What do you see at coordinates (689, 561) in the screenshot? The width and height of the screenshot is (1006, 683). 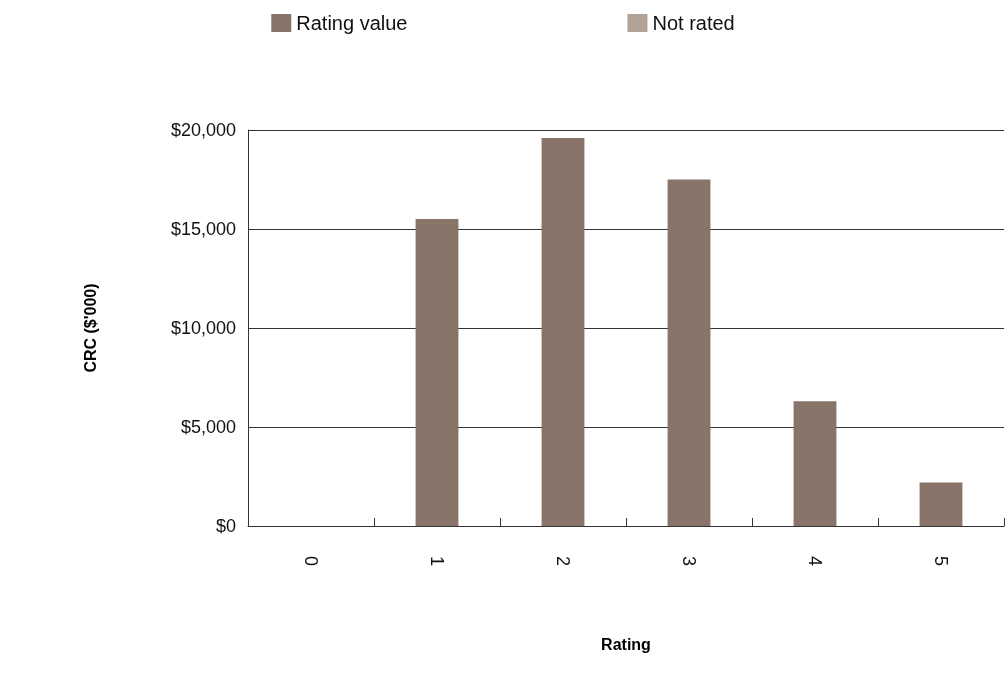 I see `x-tick-label: 3` at bounding box center [689, 561].